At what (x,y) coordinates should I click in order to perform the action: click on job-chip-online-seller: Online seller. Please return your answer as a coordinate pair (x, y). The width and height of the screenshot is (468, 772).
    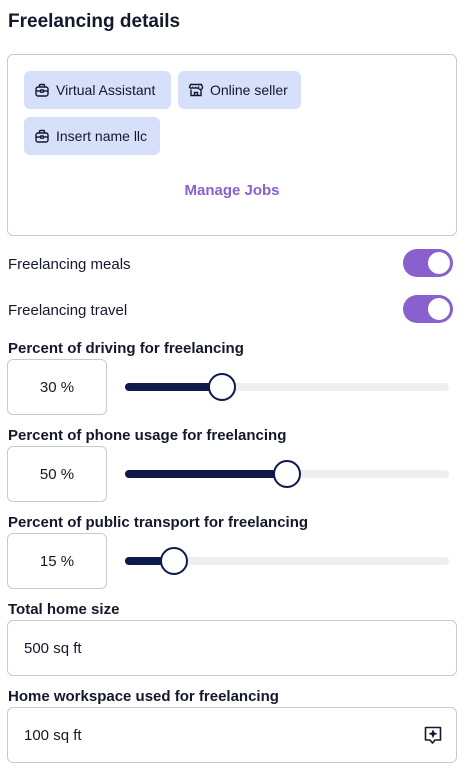
    Looking at the image, I should click on (239, 90).